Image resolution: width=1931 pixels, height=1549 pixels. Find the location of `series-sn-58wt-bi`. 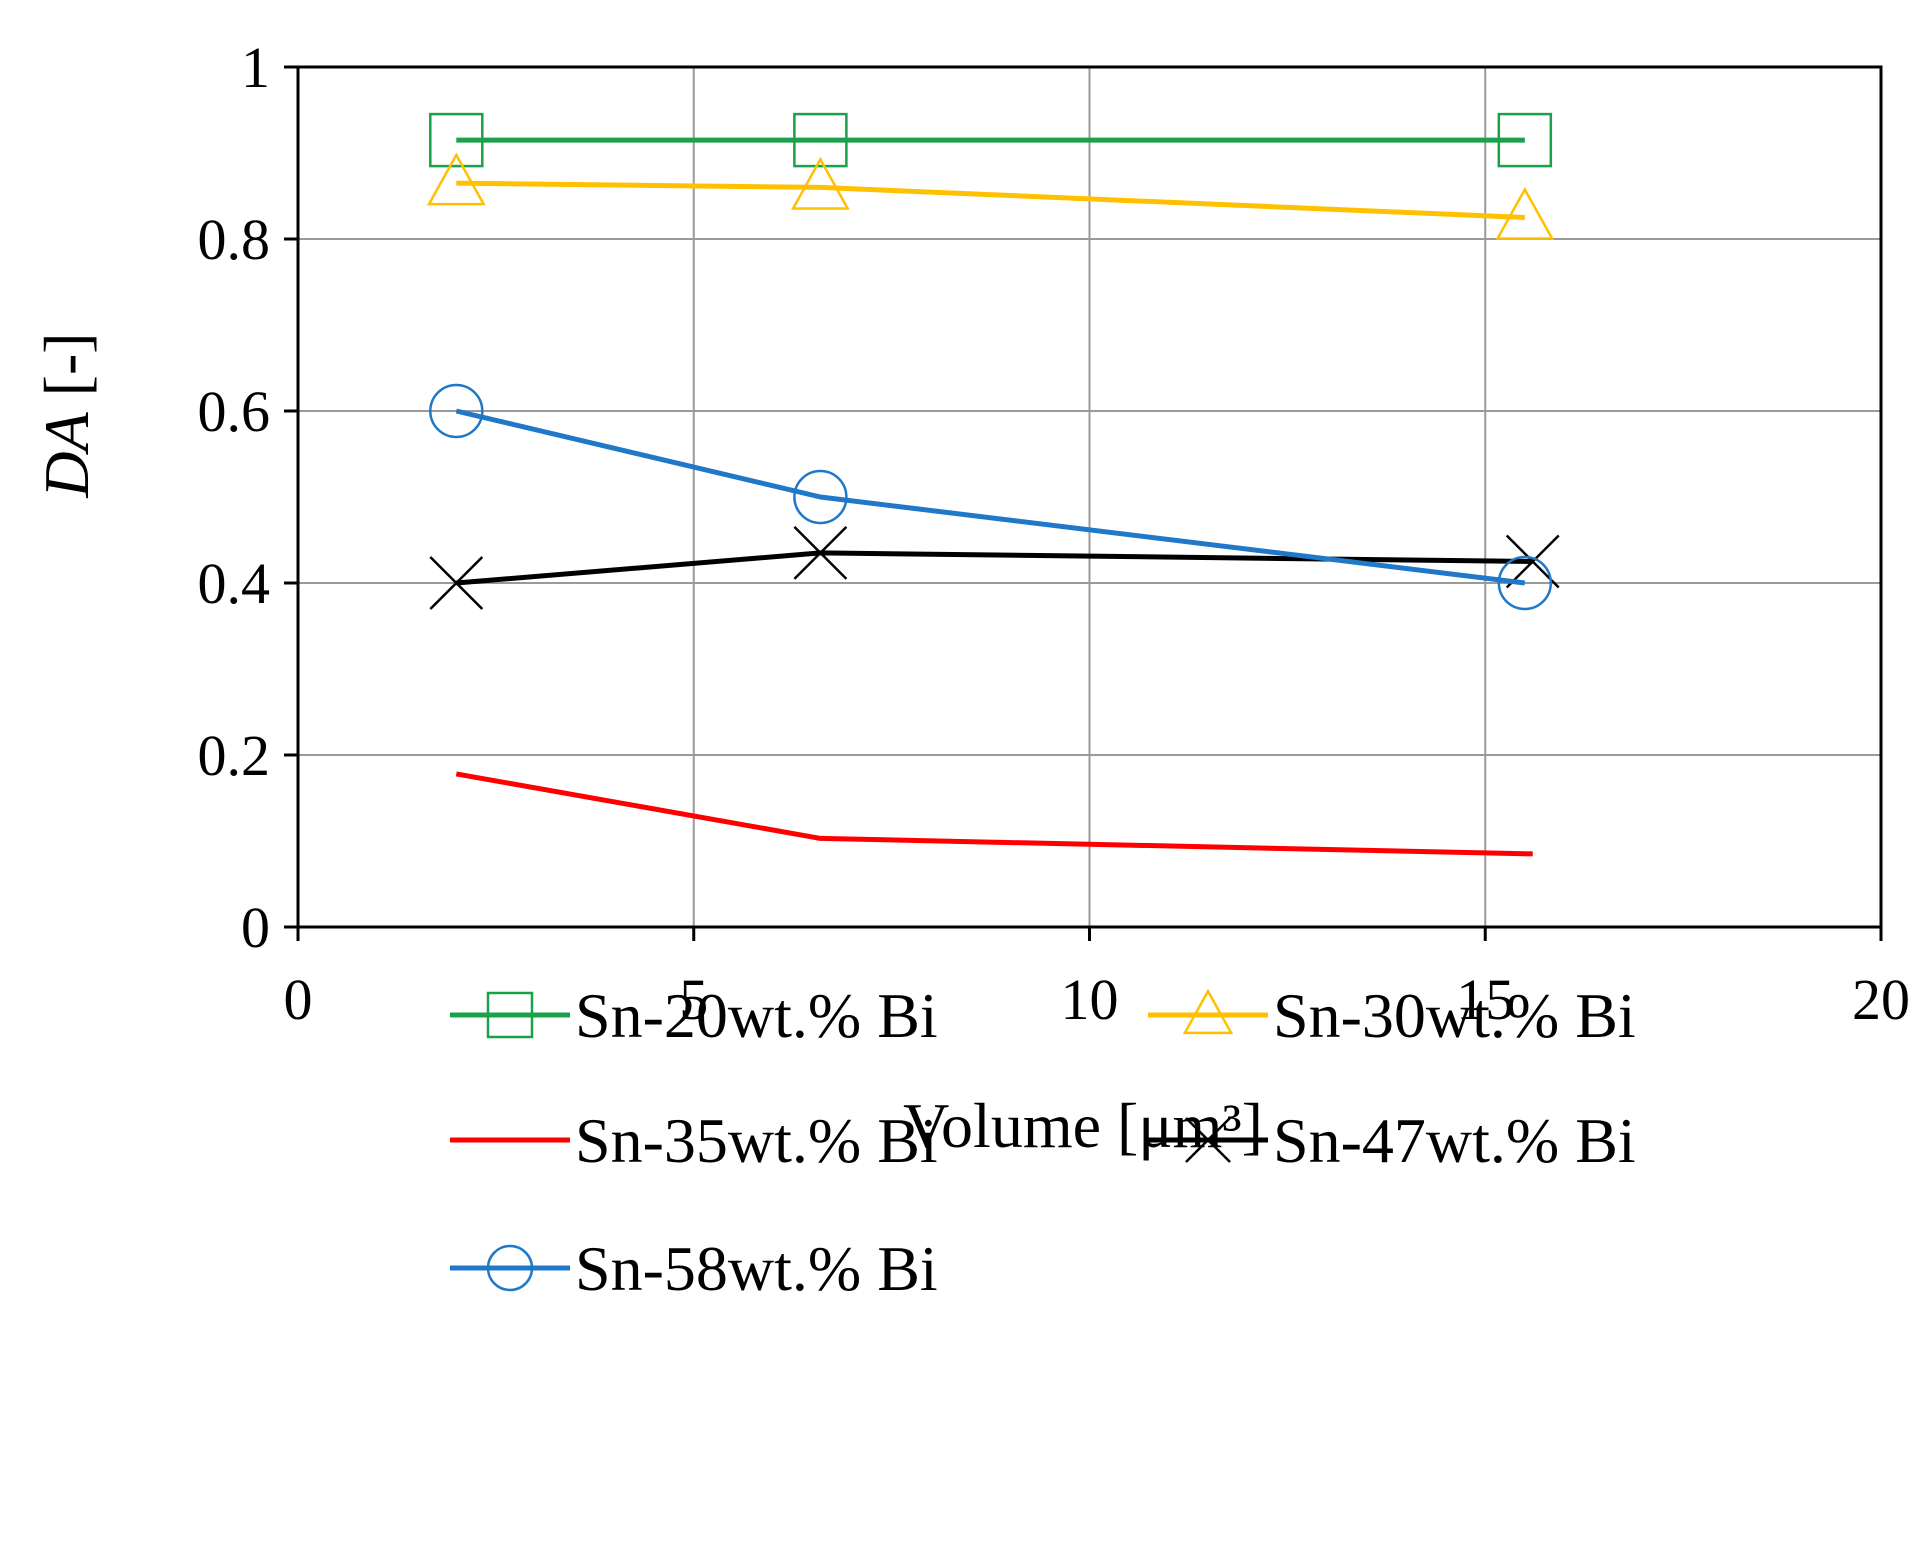

series-sn-58wt-bi is located at coordinates (991, 497).